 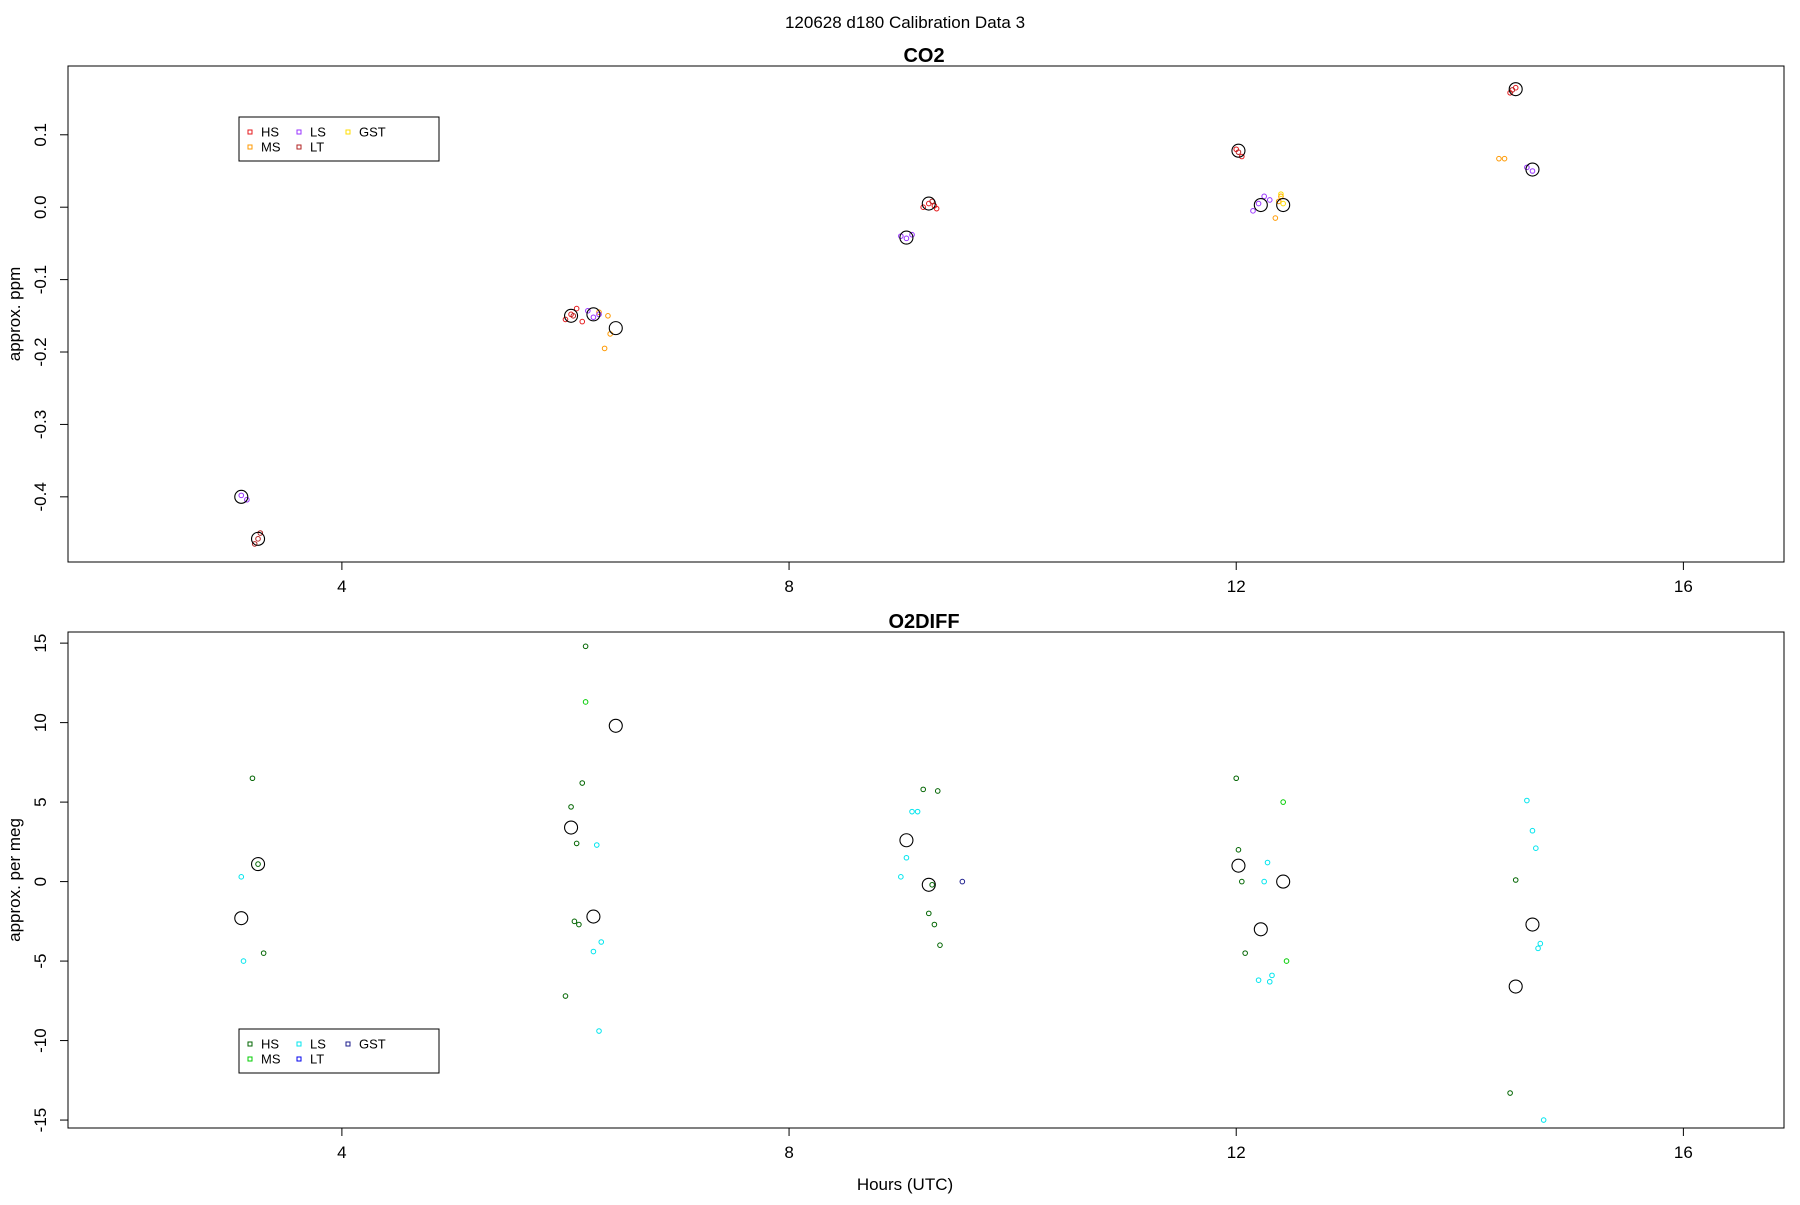 I want to click on co2-y-tick-label: -0.1, so click(x=40, y=279).